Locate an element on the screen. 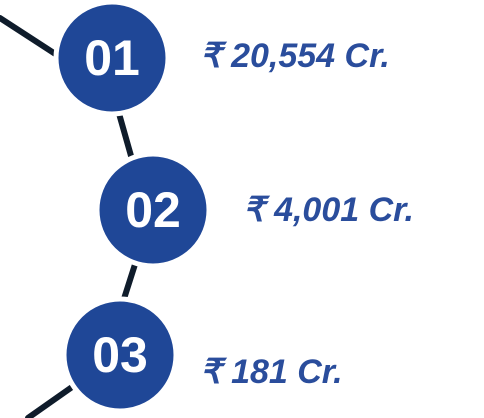  step-number: 02 is located at coordinates (153, 210).